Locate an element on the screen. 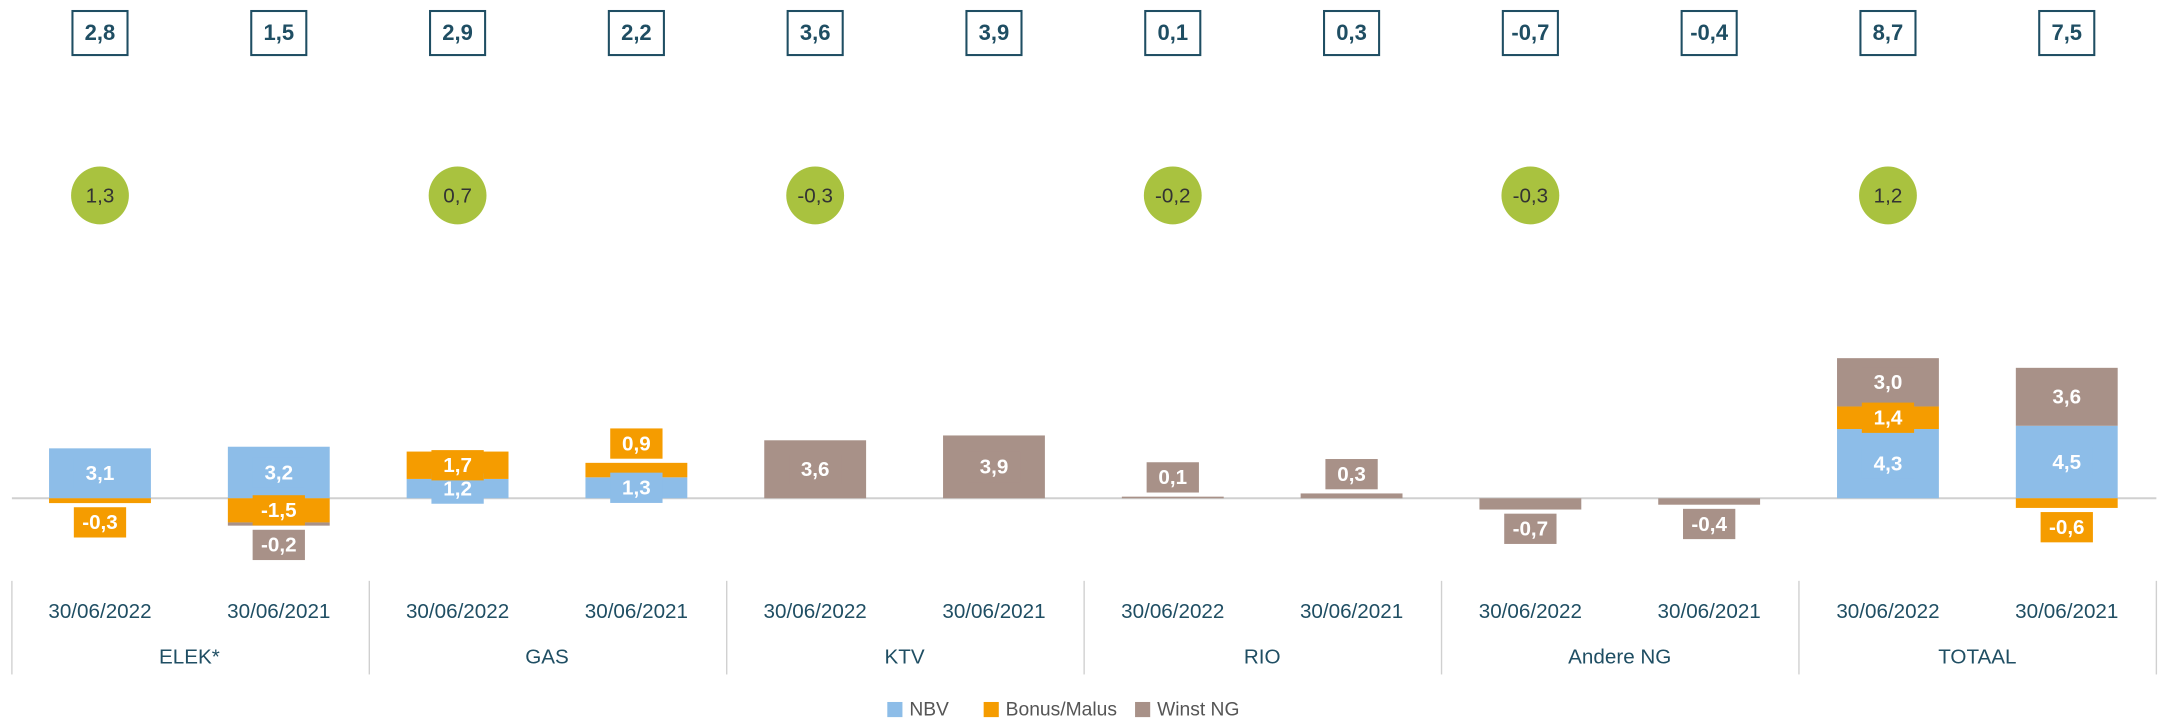 The image size is (2160, 724). total-label: 2,2 is located at coordinates (636, 32).